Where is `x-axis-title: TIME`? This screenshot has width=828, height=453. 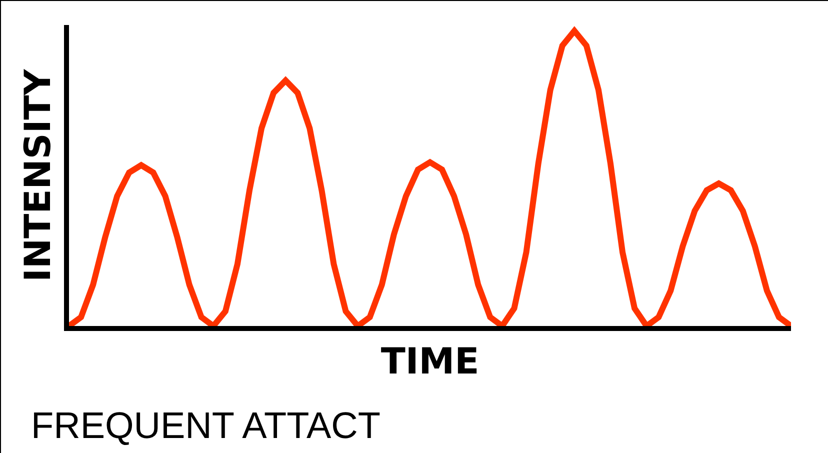
x-axis-title: TIME is located at coordinates (430, 362).